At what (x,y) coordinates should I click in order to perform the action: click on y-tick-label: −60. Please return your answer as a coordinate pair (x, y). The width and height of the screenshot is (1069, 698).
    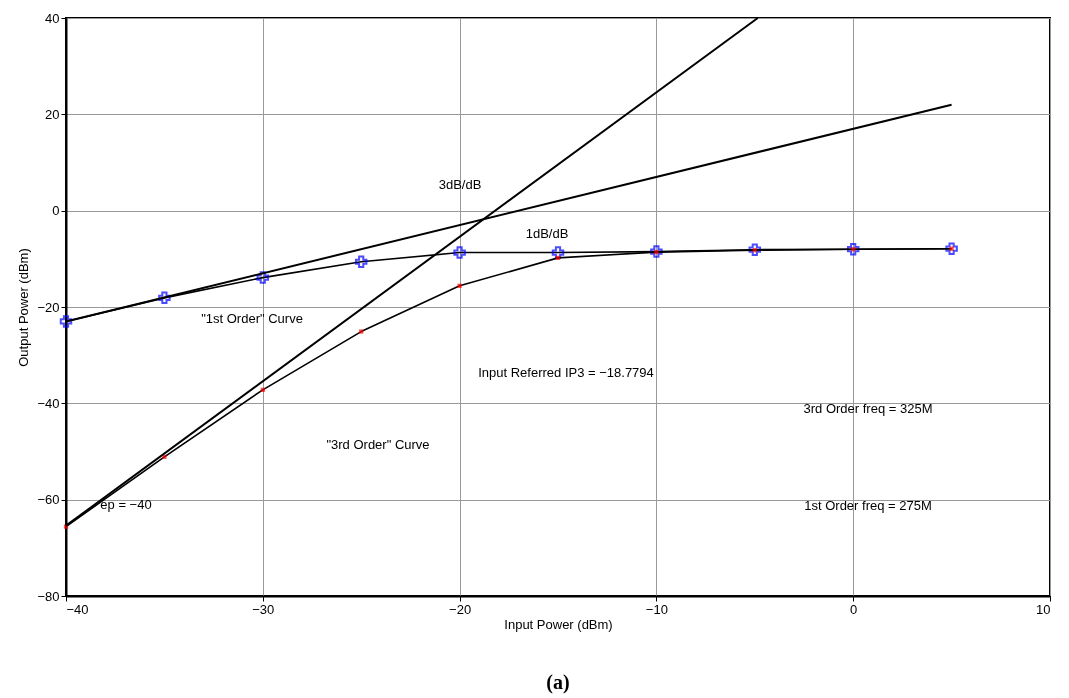
    Looking at the image, I should click on (48, 500).